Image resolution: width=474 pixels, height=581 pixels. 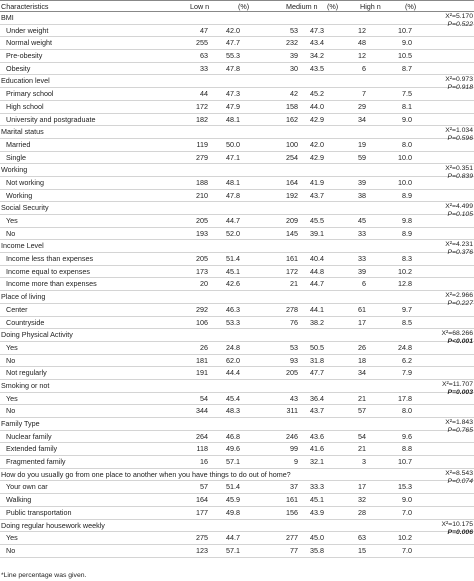 What do you see at coordinates (204, 284) in the screenshot?
I see `low-n: 20` at bounding box center [204, 284].